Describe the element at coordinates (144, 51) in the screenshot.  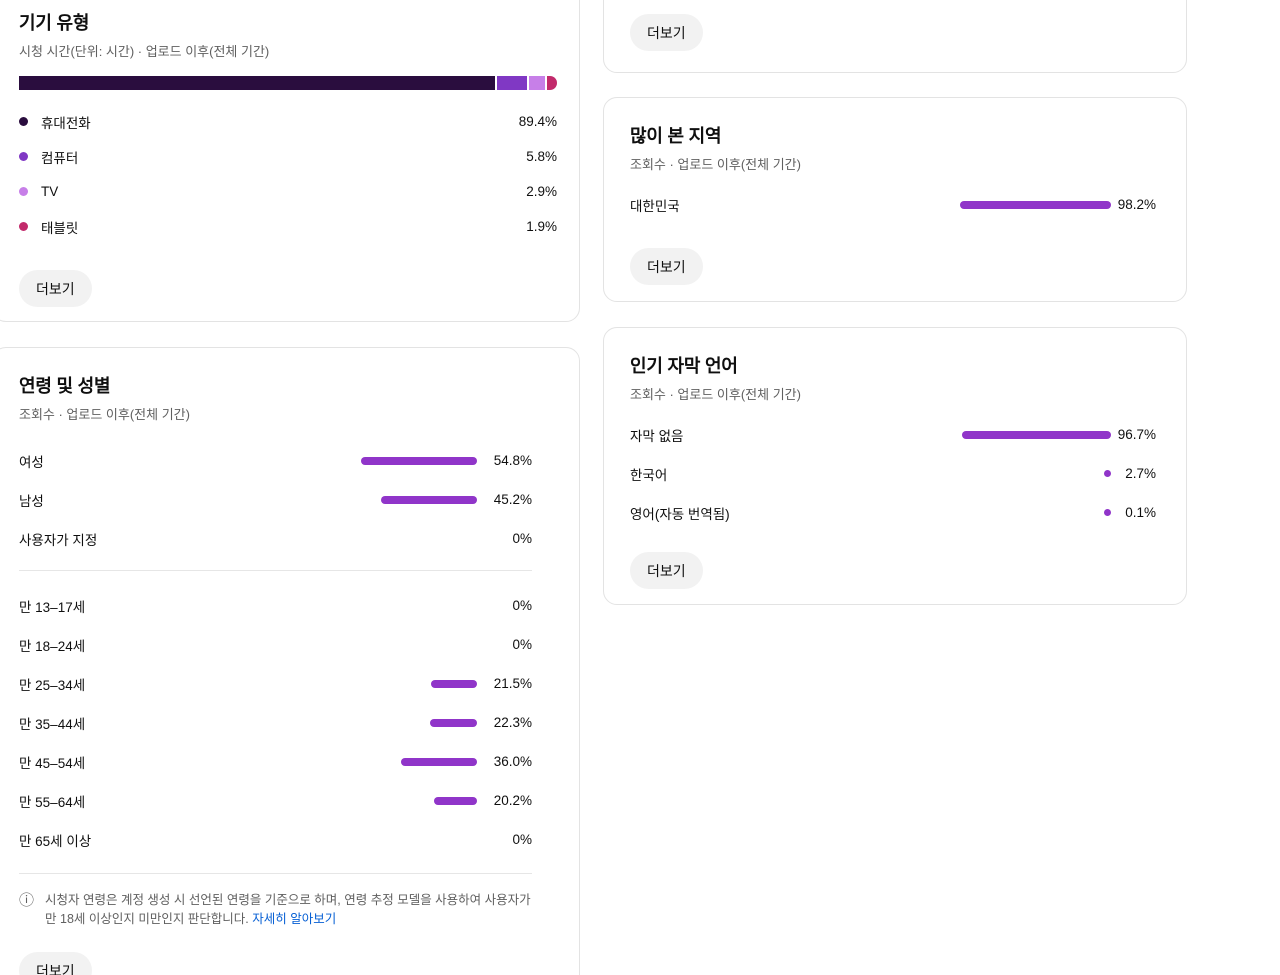
I see `card-subtitle: 시청 시간(단위: 시간) · 업로드 이후(전체 기간)` at that location.